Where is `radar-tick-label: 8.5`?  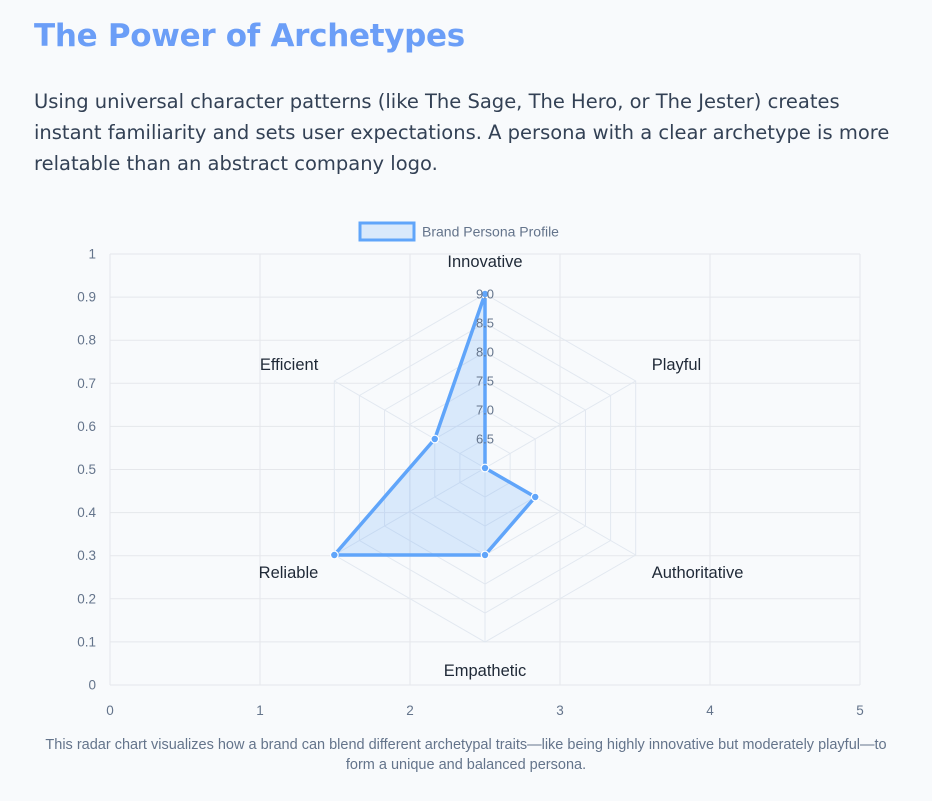 radar-tick-label: 8.5 is located at coordinates (485, 323).